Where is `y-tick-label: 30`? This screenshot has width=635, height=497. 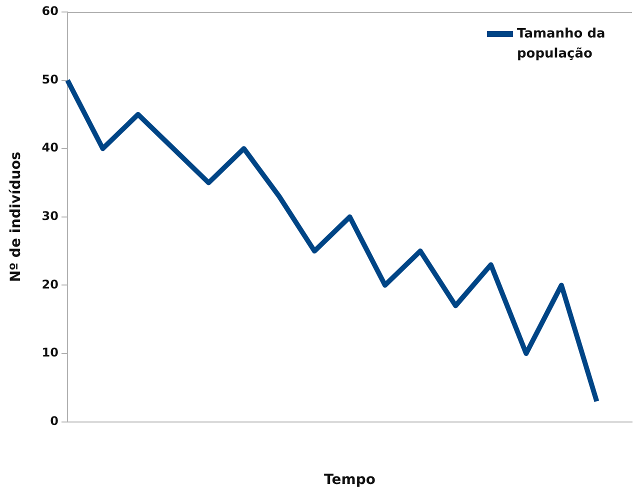 y-tick-label: 30 is located at coordinates (50, 216).